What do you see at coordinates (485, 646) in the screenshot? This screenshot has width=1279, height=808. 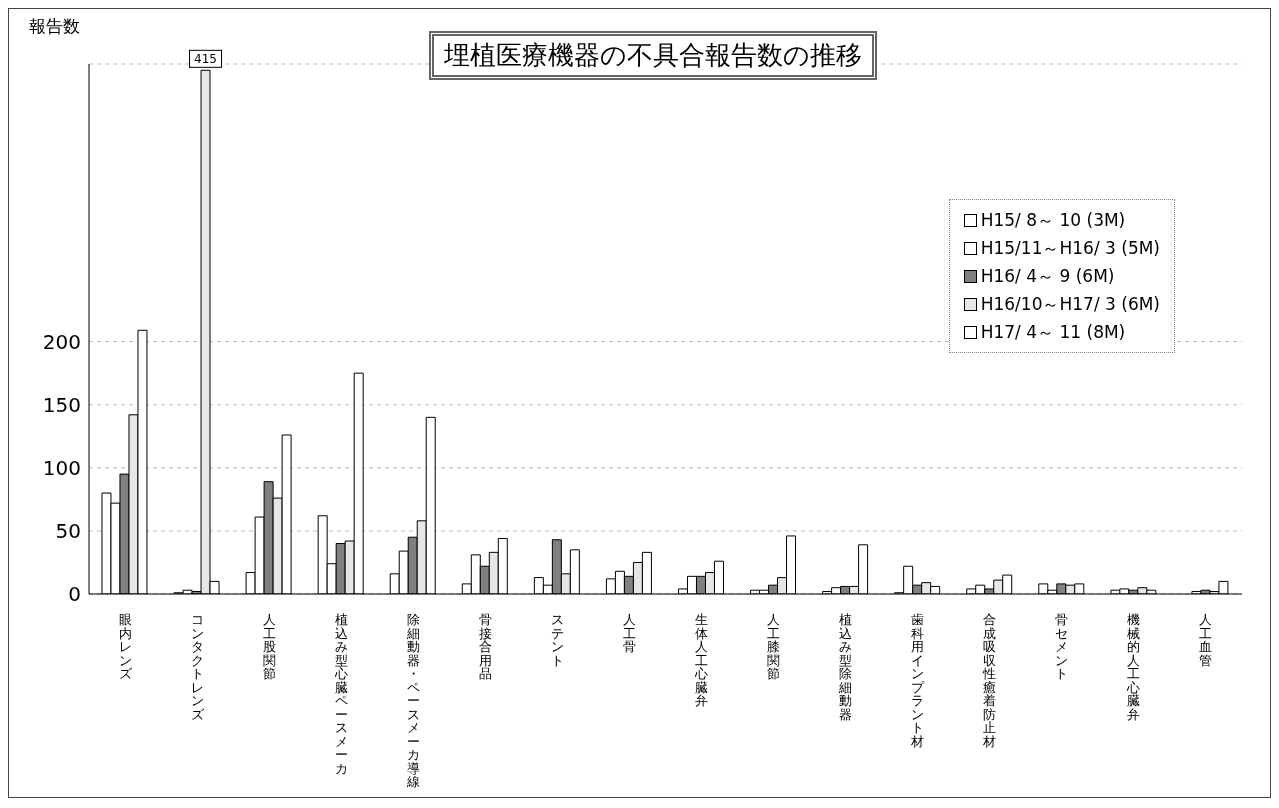 I see `x-tick-label: 骨接合用品` at bounding box center [485, 646].